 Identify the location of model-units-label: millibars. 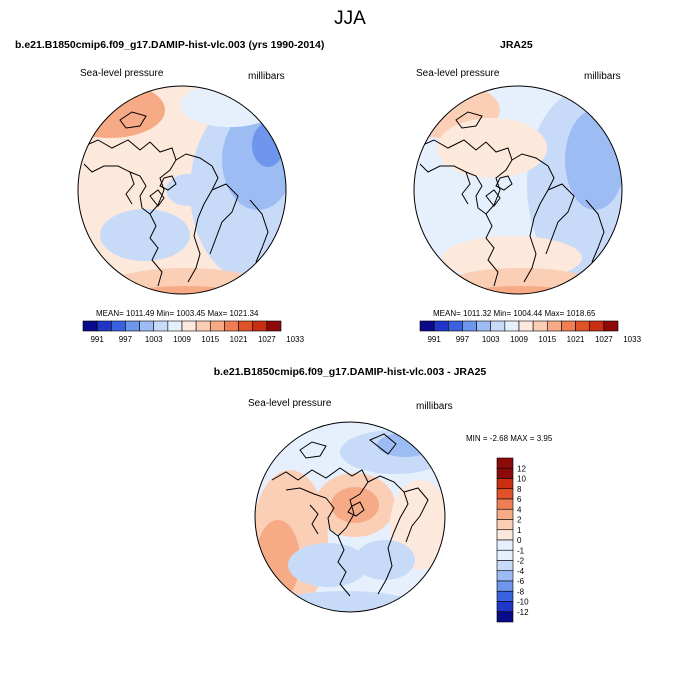
(266, 76).